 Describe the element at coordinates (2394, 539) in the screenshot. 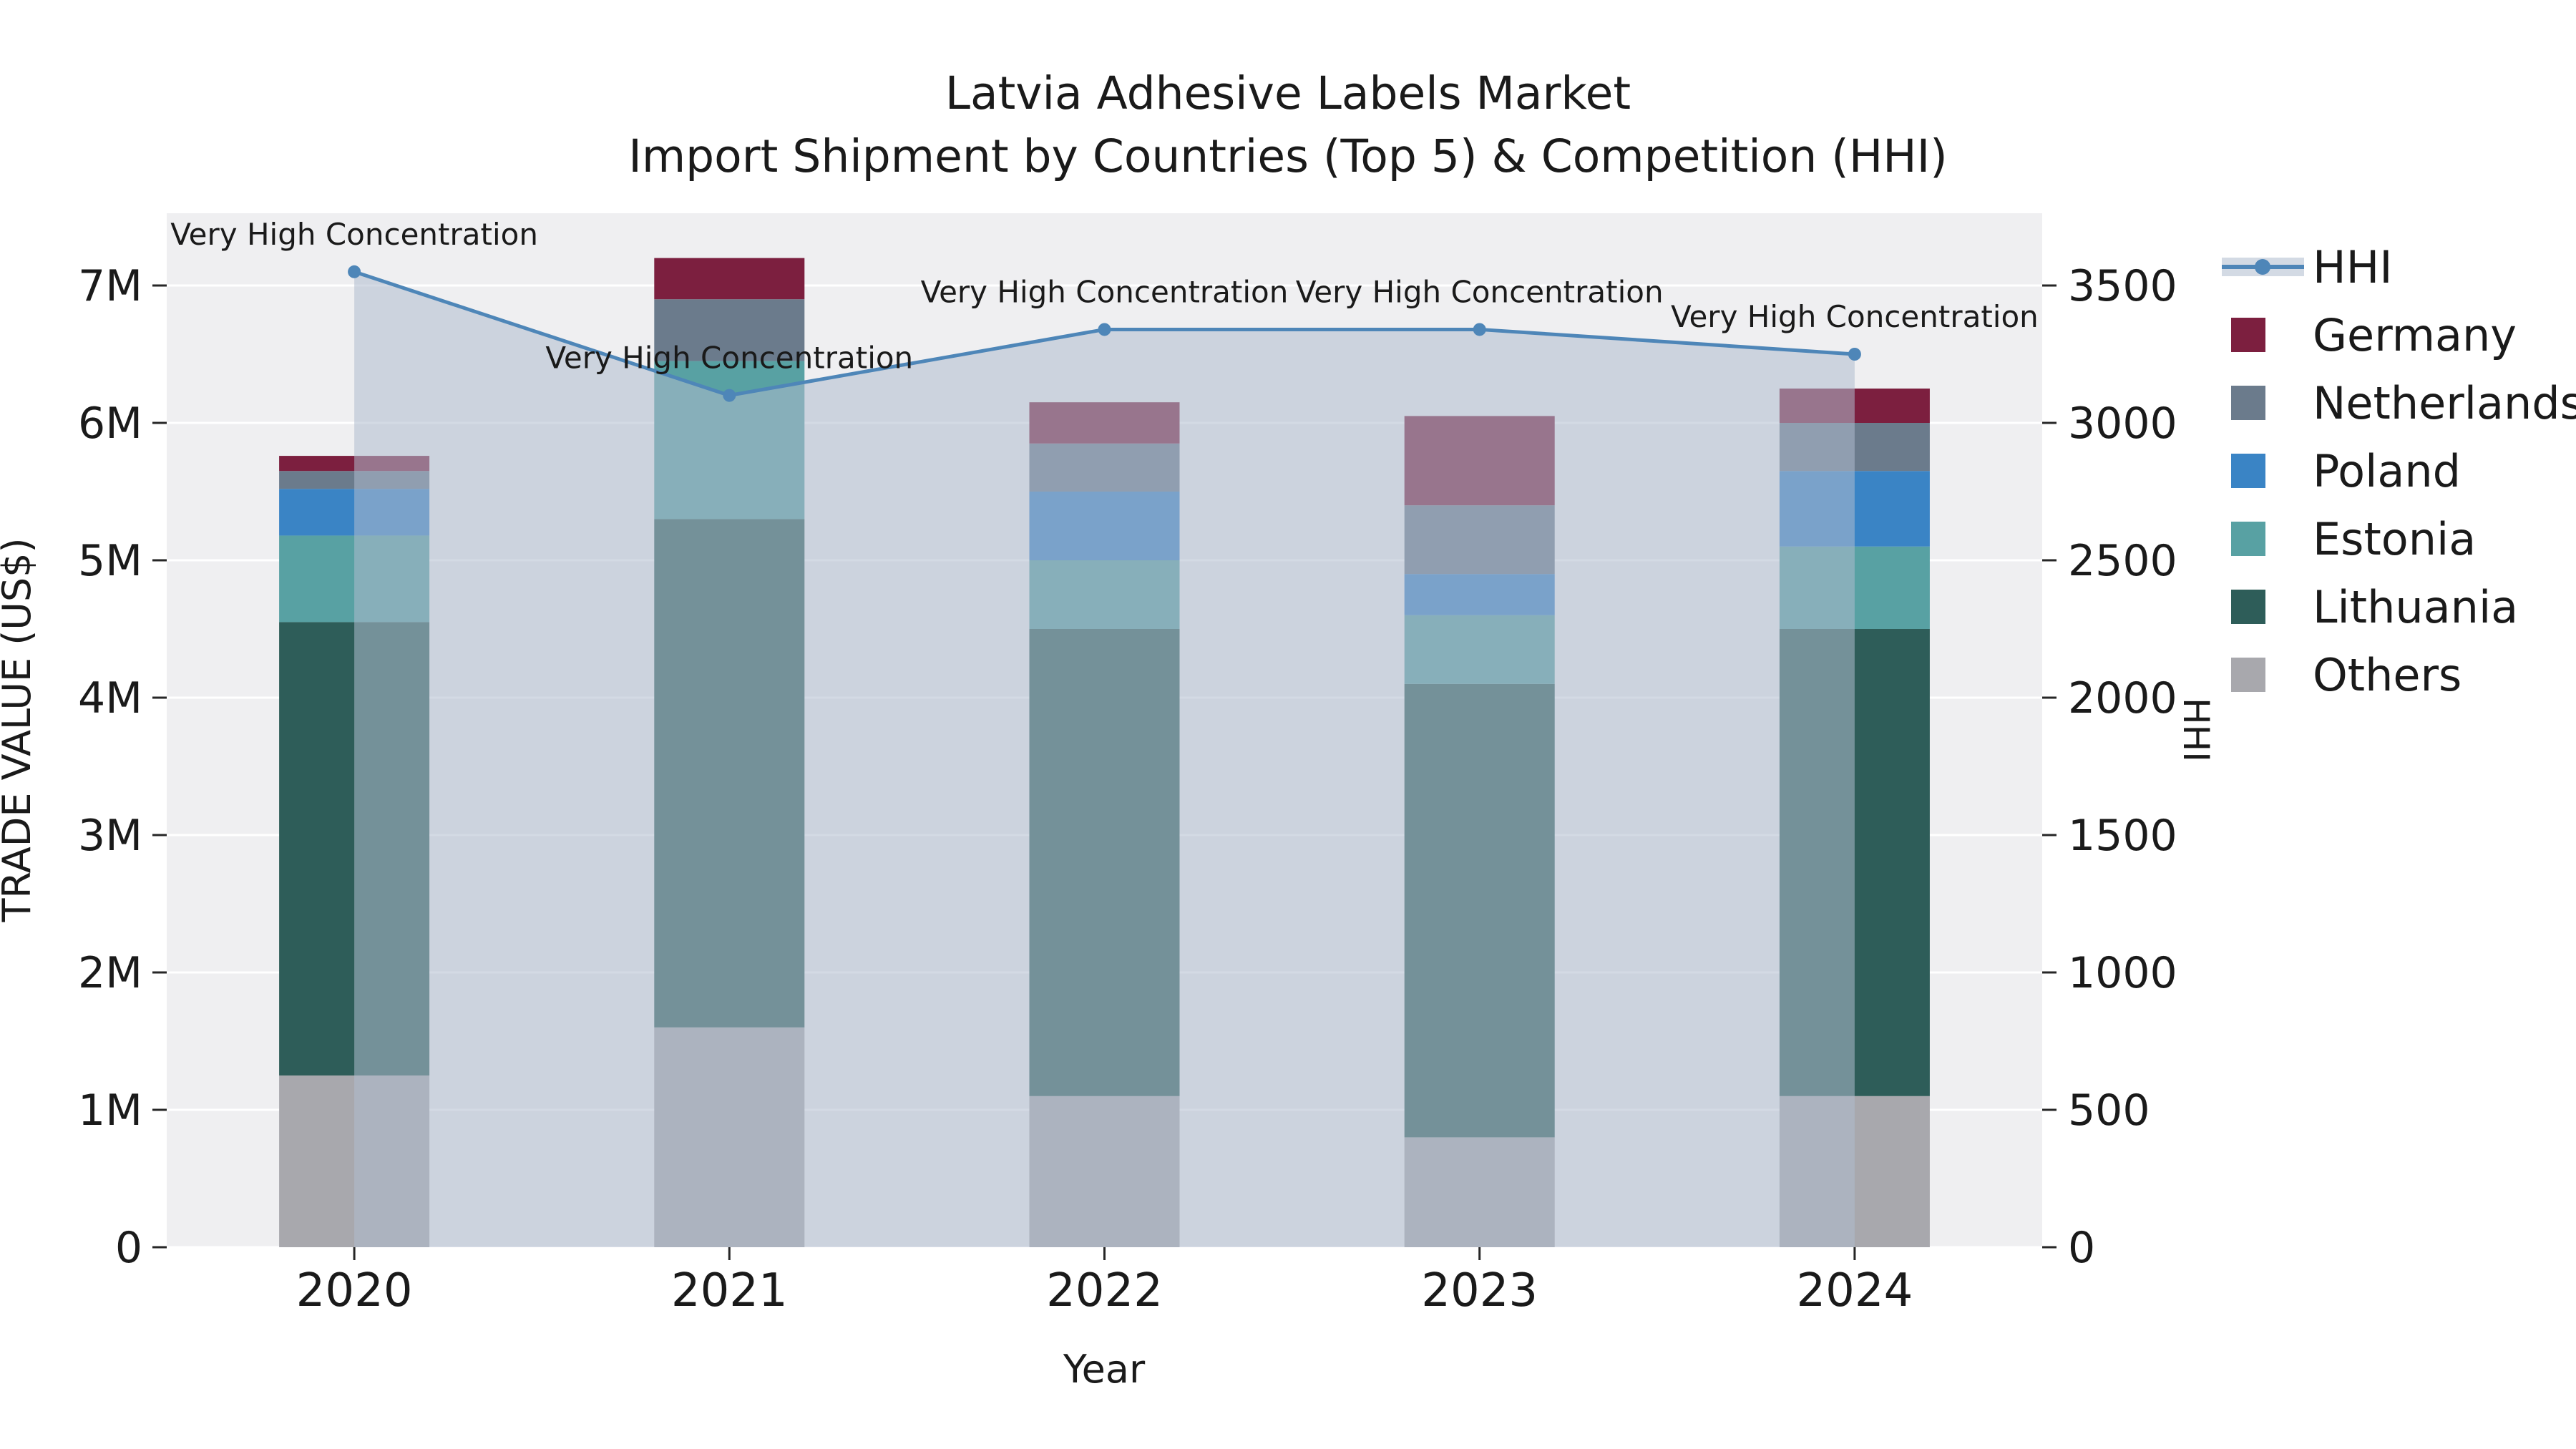

I see `legend-label-estonia: Estonia` at that location.